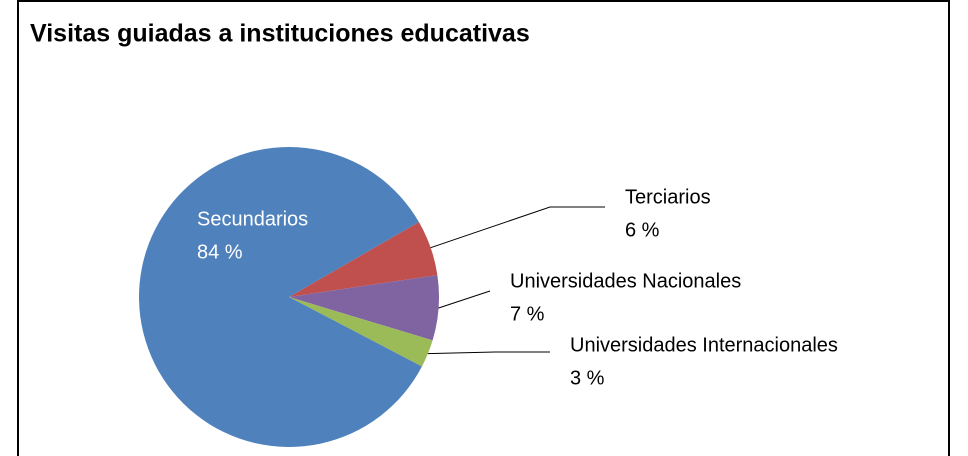 This screenshot has height=456, width=968. What do you see at coordinates (587, 378) in the screenshot?
I see `slice-value-label: 3 %` at bounding box center [587, 378].